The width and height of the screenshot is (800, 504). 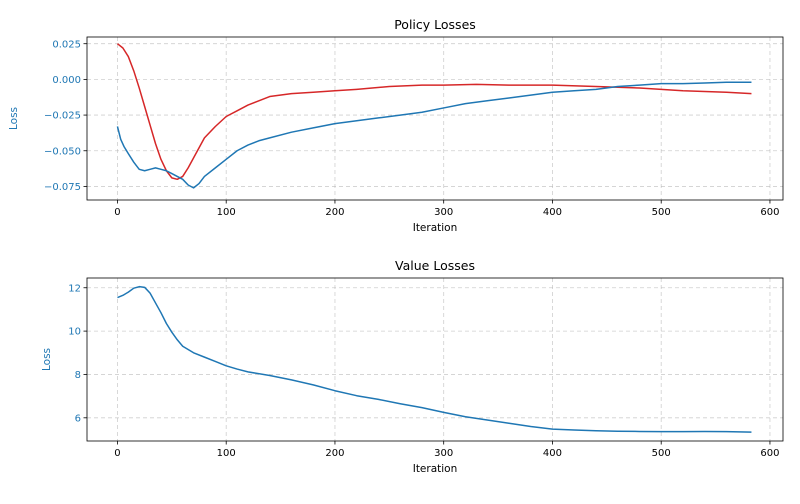 I want to click on panel-1-xtick-label-3: 300, so click(x=443, y=212).